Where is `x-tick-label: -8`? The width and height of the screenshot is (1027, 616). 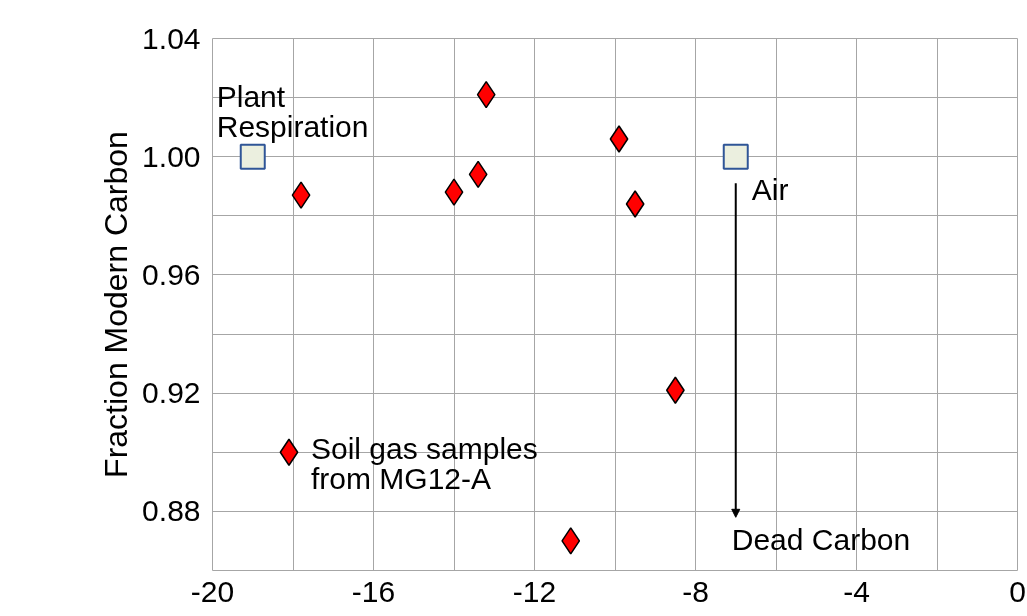
x-tick-label: -8 is located at coordinates (695, 591).